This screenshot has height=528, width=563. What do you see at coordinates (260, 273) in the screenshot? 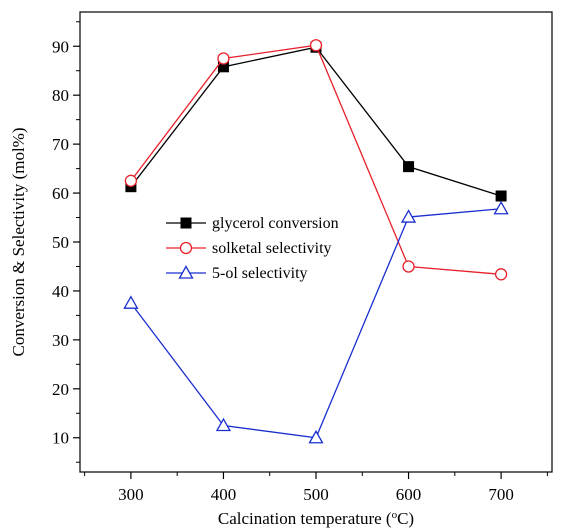
I see `legend-label: 5-ol selectivity` at bounding box center [260, 273].